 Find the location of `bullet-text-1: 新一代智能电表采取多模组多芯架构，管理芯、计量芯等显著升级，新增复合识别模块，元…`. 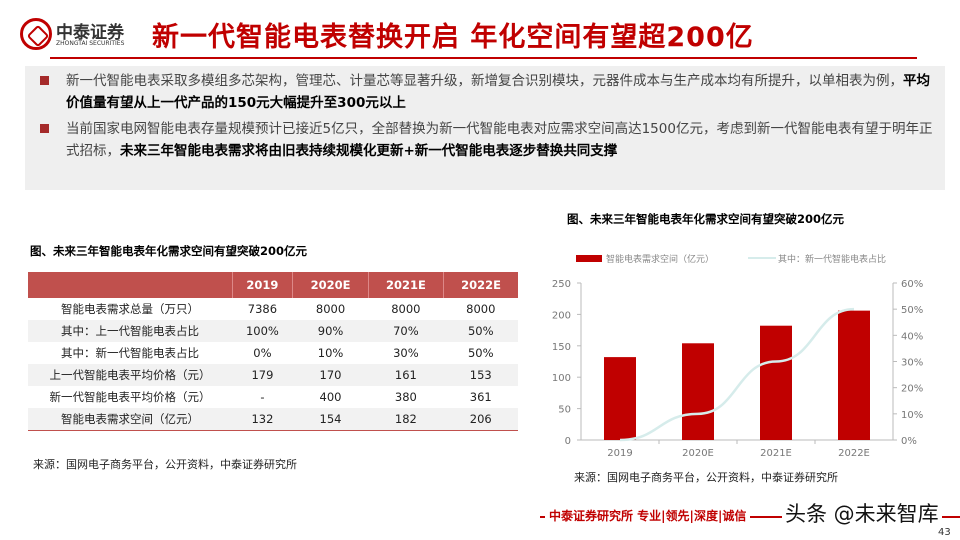

bullet-text-1: 新一代智能电表采取多模组多芯架构，管理芯、计量芯等显著升级，新增复合识别模块，元… is located at coordinates (498, 92).